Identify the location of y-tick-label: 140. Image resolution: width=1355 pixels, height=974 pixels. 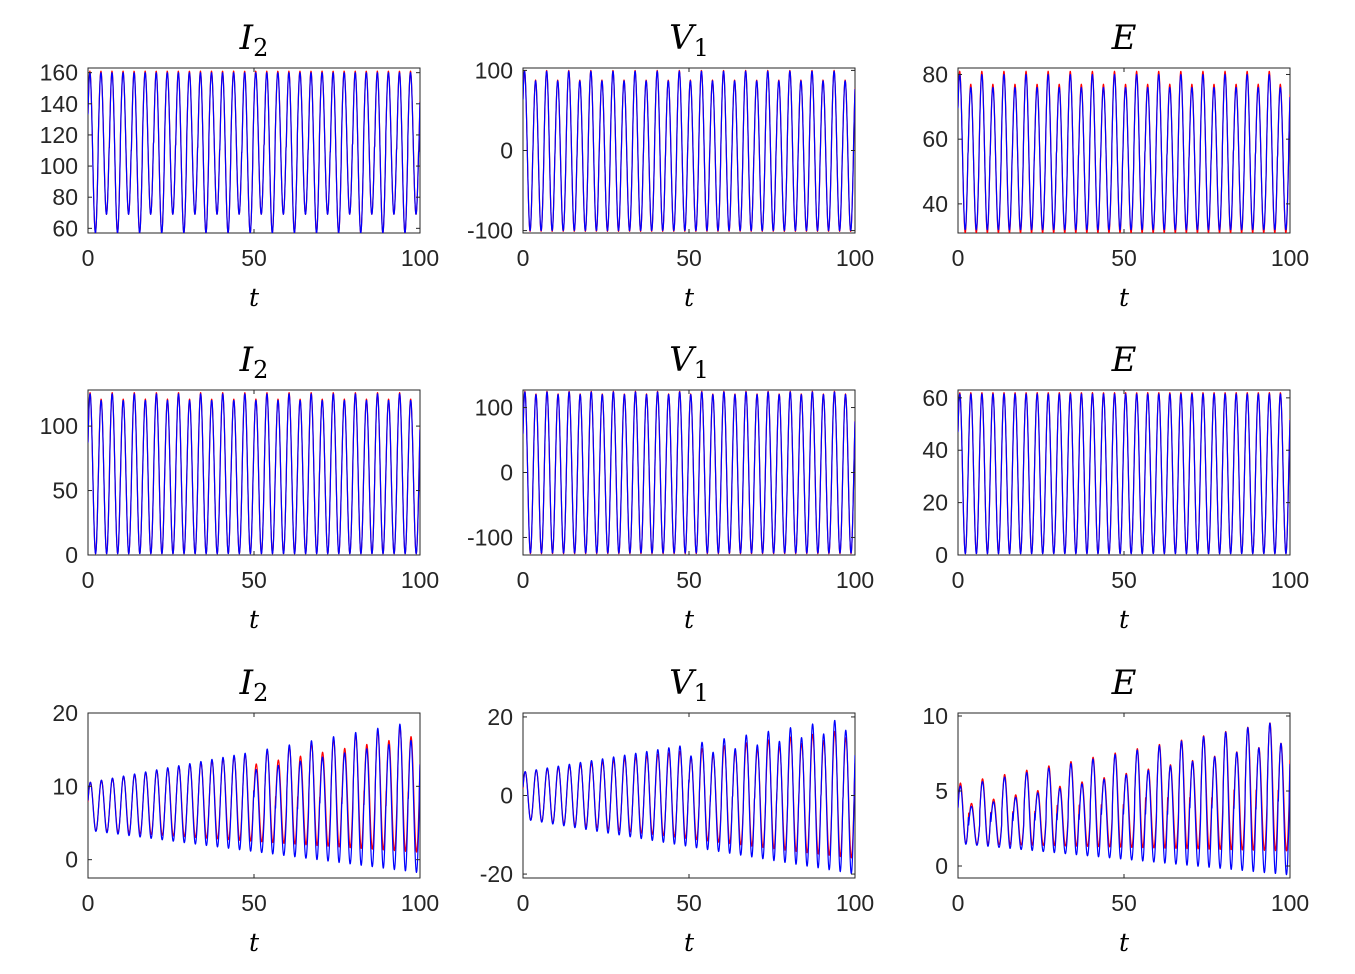
(59, 104).